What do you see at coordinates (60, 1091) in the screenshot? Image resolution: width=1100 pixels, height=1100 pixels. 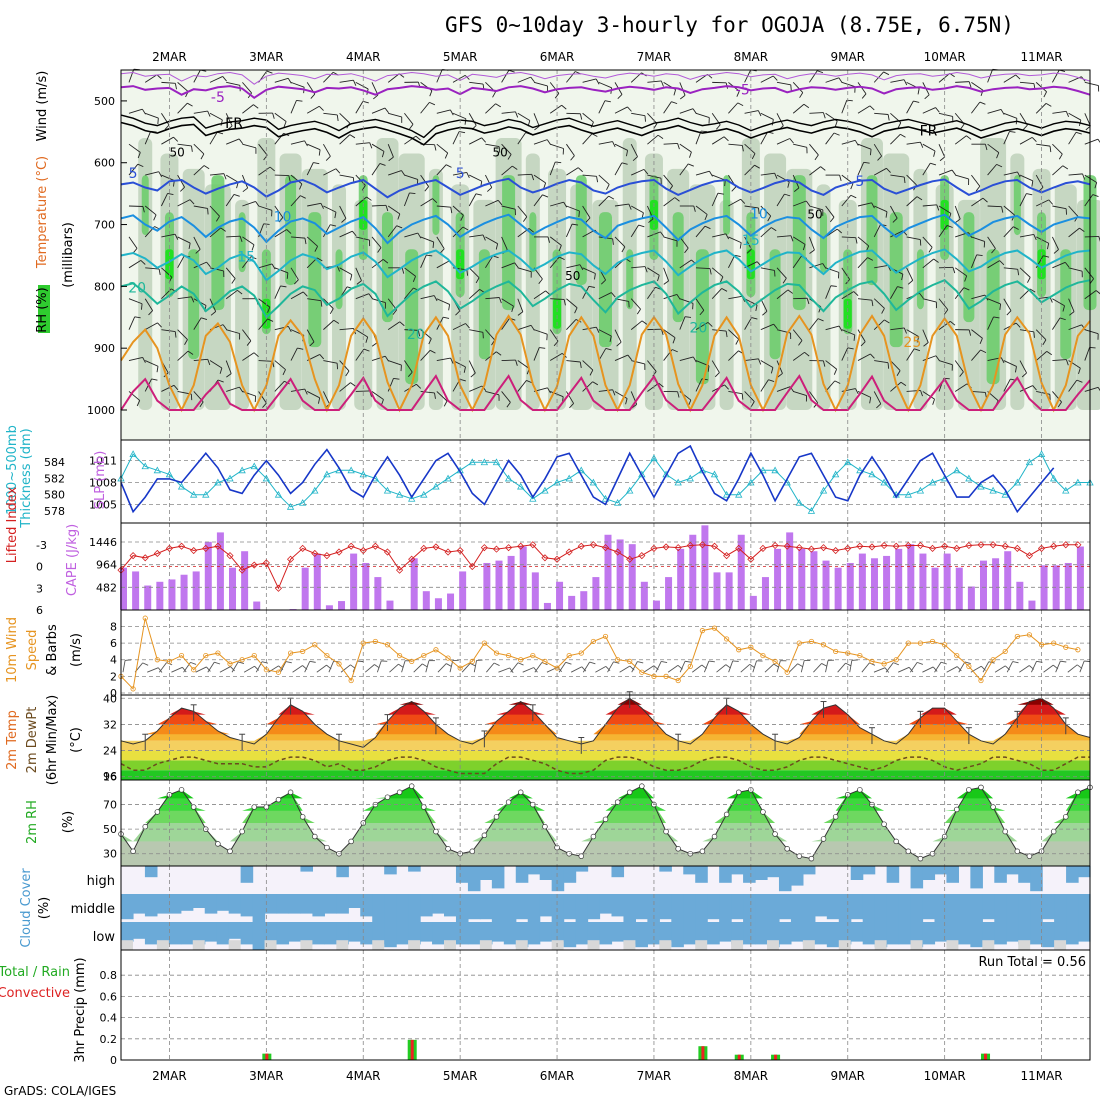 I see `footer-credit: GrADS: COLA/IGES` at bounding box center [60, 1091].